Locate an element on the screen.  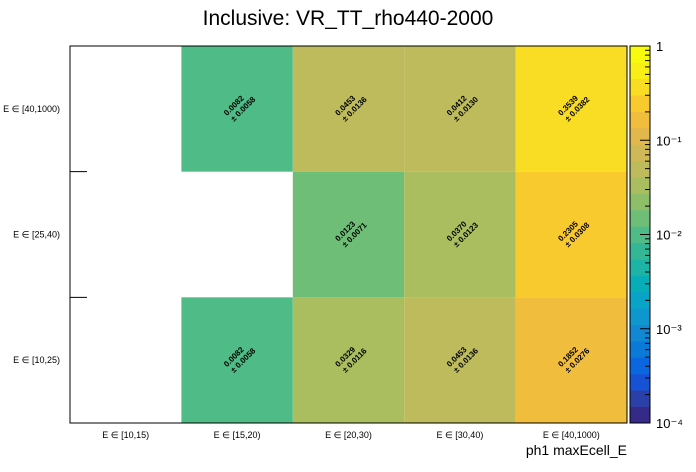
x-tick-label: E ∈ [40,1000) is located at coordinates (571, 435).